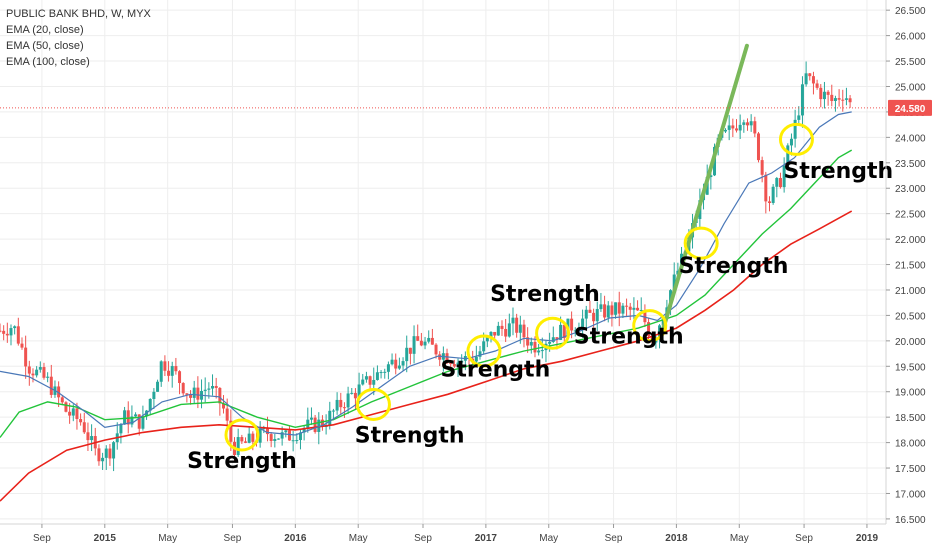  I want to click on legend-ema50: EMA (50, close), so click(45, 46).